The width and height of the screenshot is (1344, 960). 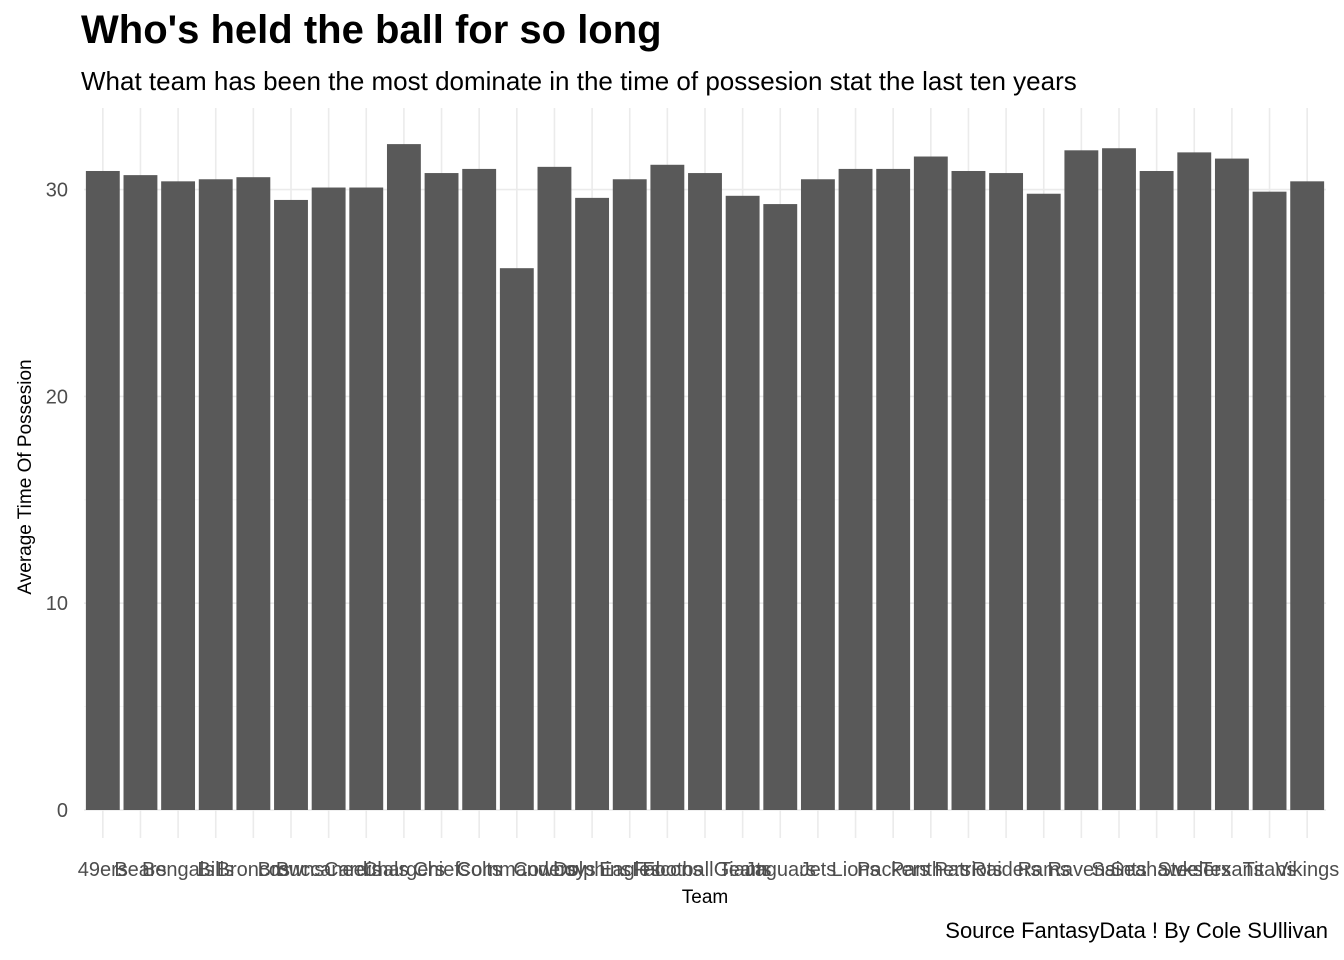 I want to click on x-tick-label: Giants, so click(x=743, y=870).